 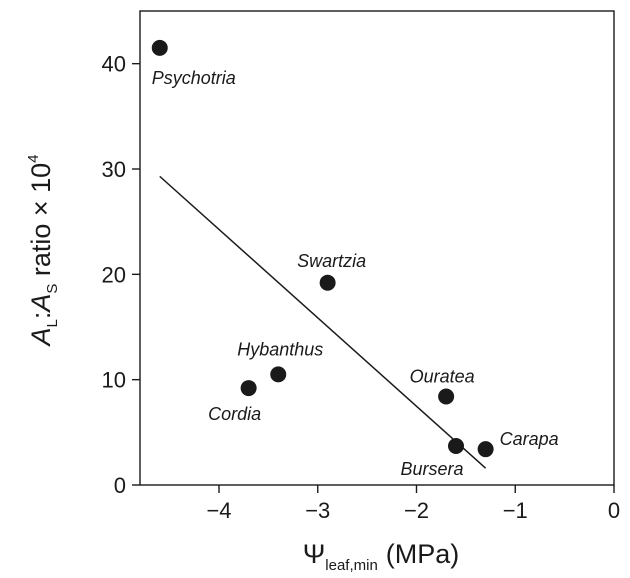 I want to click on y-tick-label: 30, so click(x=114, y=169).